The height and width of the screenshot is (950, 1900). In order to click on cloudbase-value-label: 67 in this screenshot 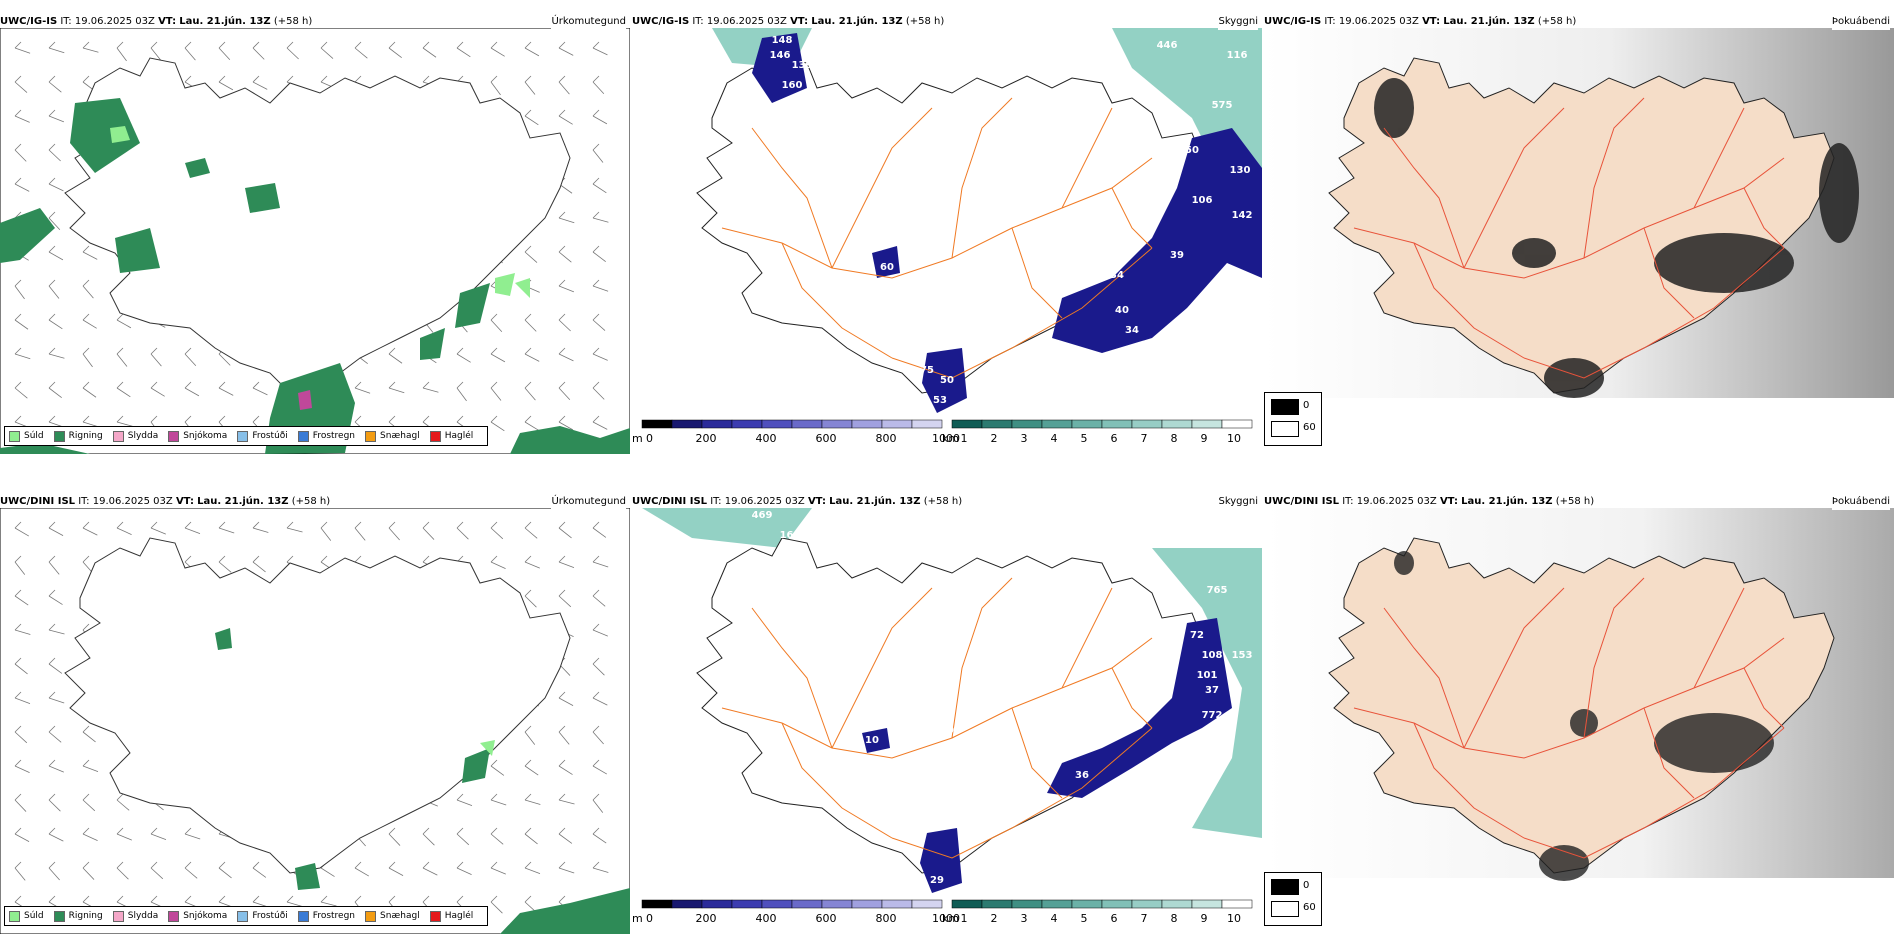, I will do `click(1102, 145)`.